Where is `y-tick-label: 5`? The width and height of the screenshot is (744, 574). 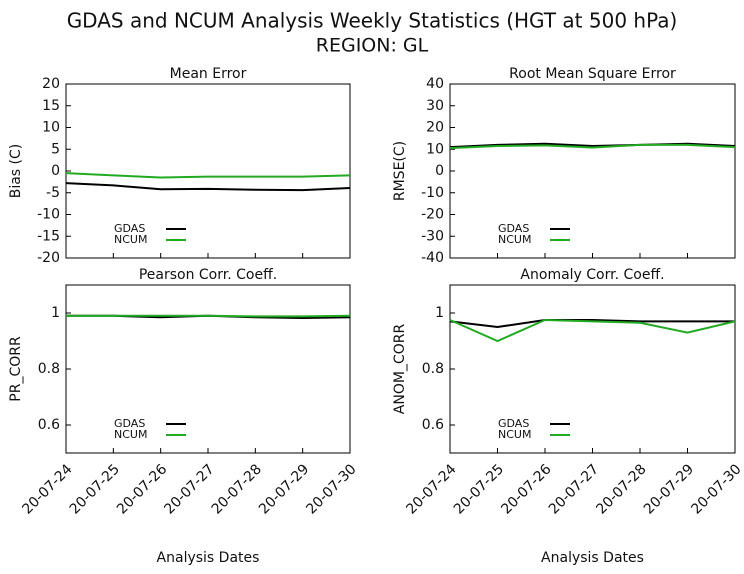 y-tick-label: 5 is located at coordinates (55, 149).